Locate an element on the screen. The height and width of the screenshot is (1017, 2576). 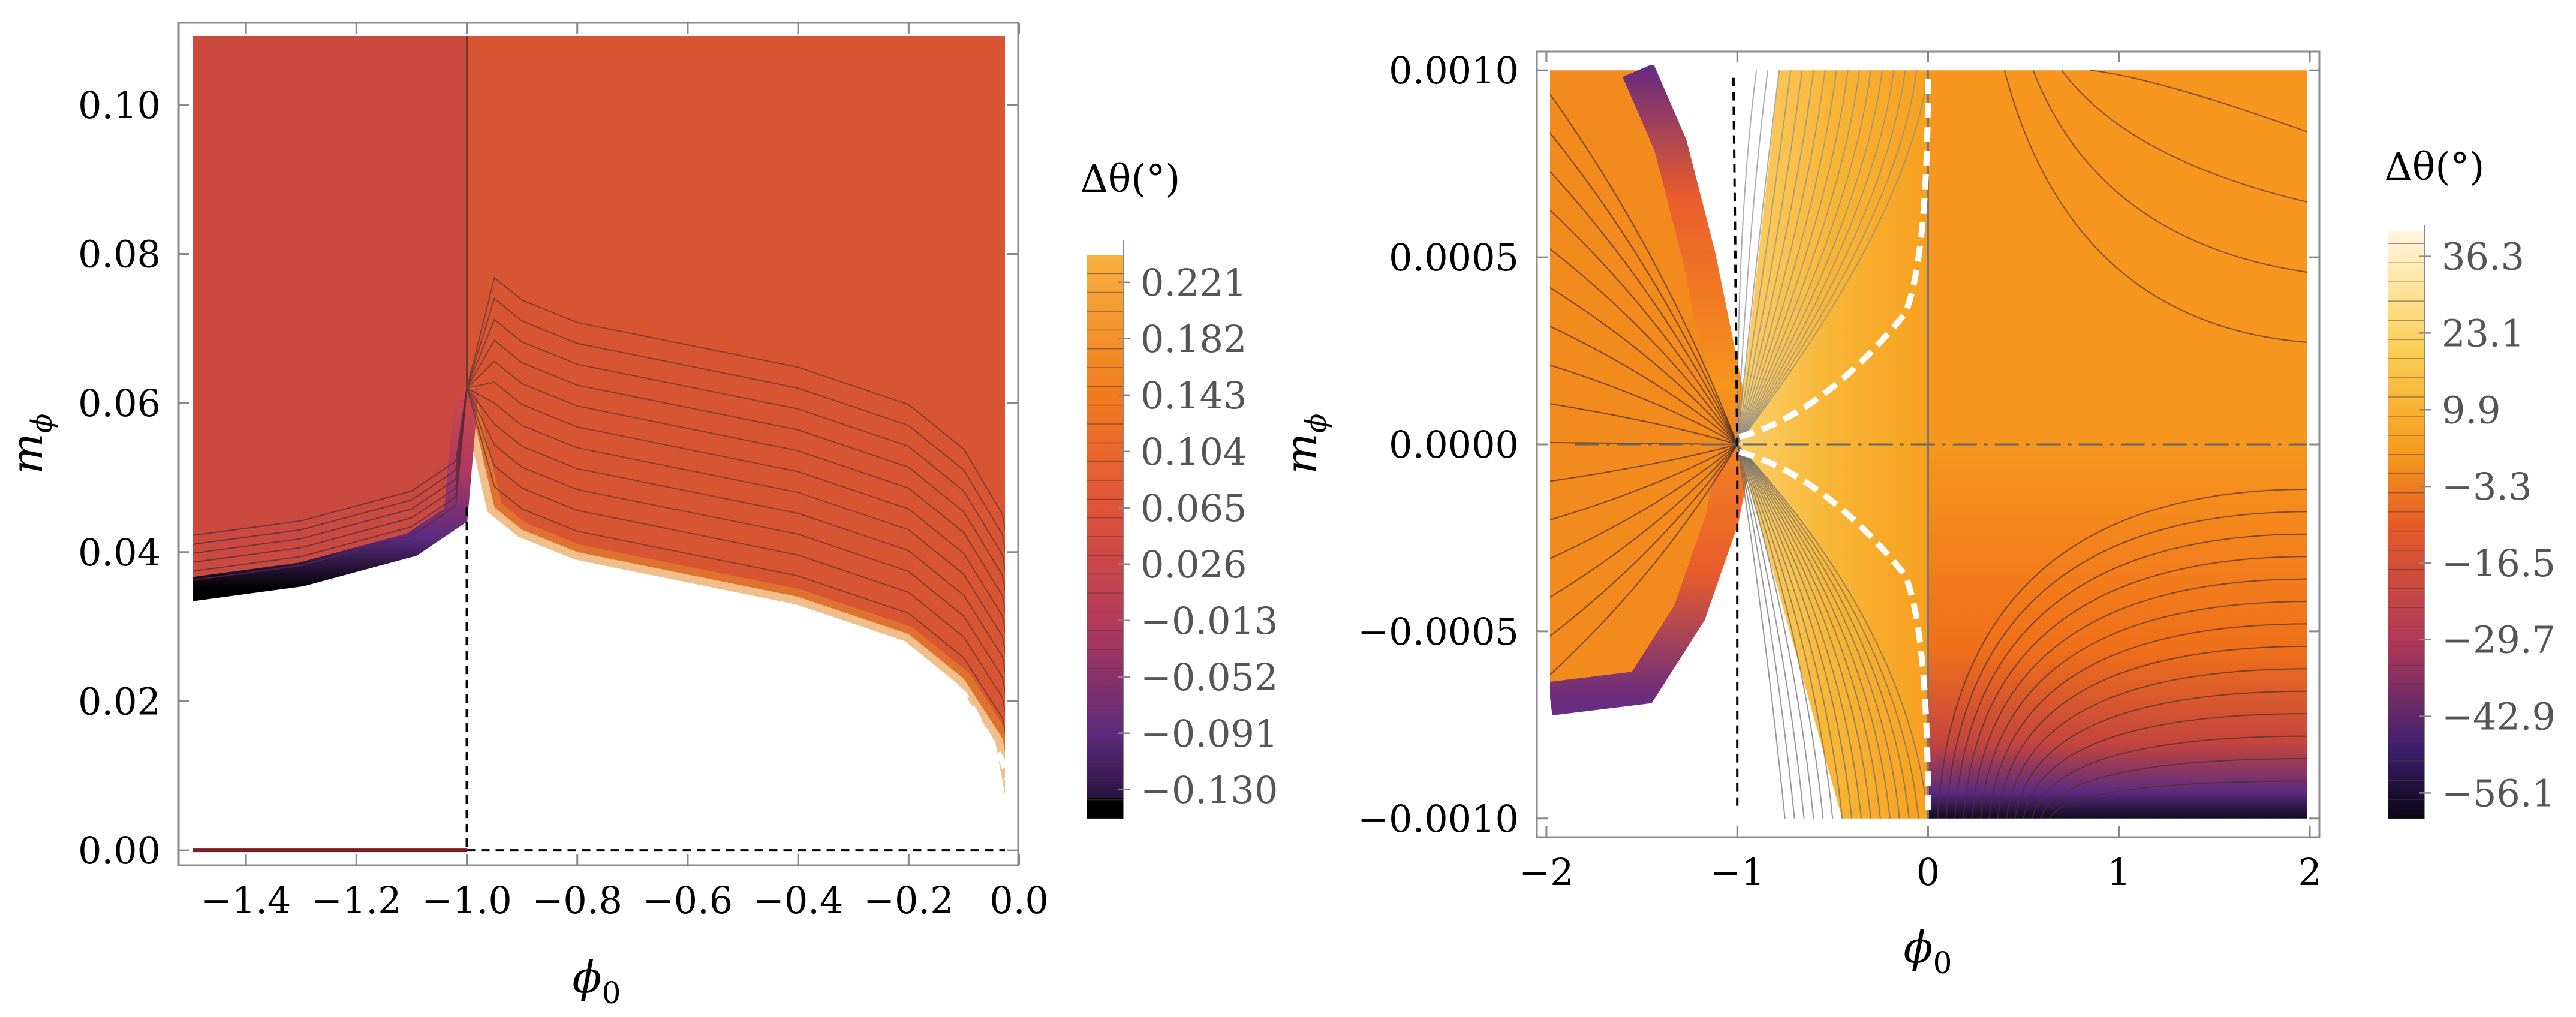
panel-1-y-axis-label: mϕ is located at coordinates (31, 444).